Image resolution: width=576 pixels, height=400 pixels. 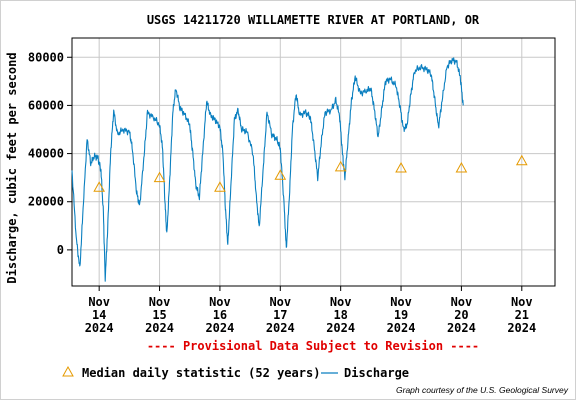 I want to click on x-tick-label: 17, so click(x=280, y=315).